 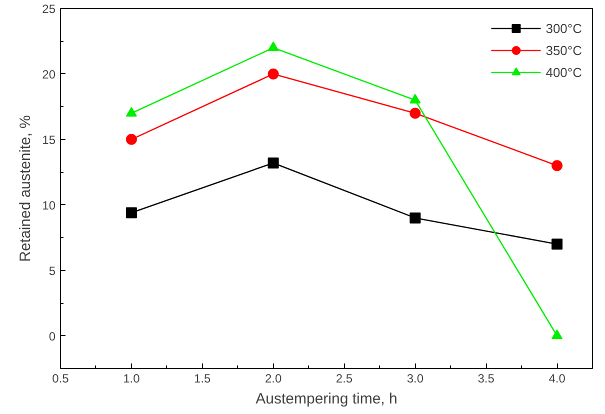 I want to click on x-tick-label: 3.5, so click(x=486, y=379).